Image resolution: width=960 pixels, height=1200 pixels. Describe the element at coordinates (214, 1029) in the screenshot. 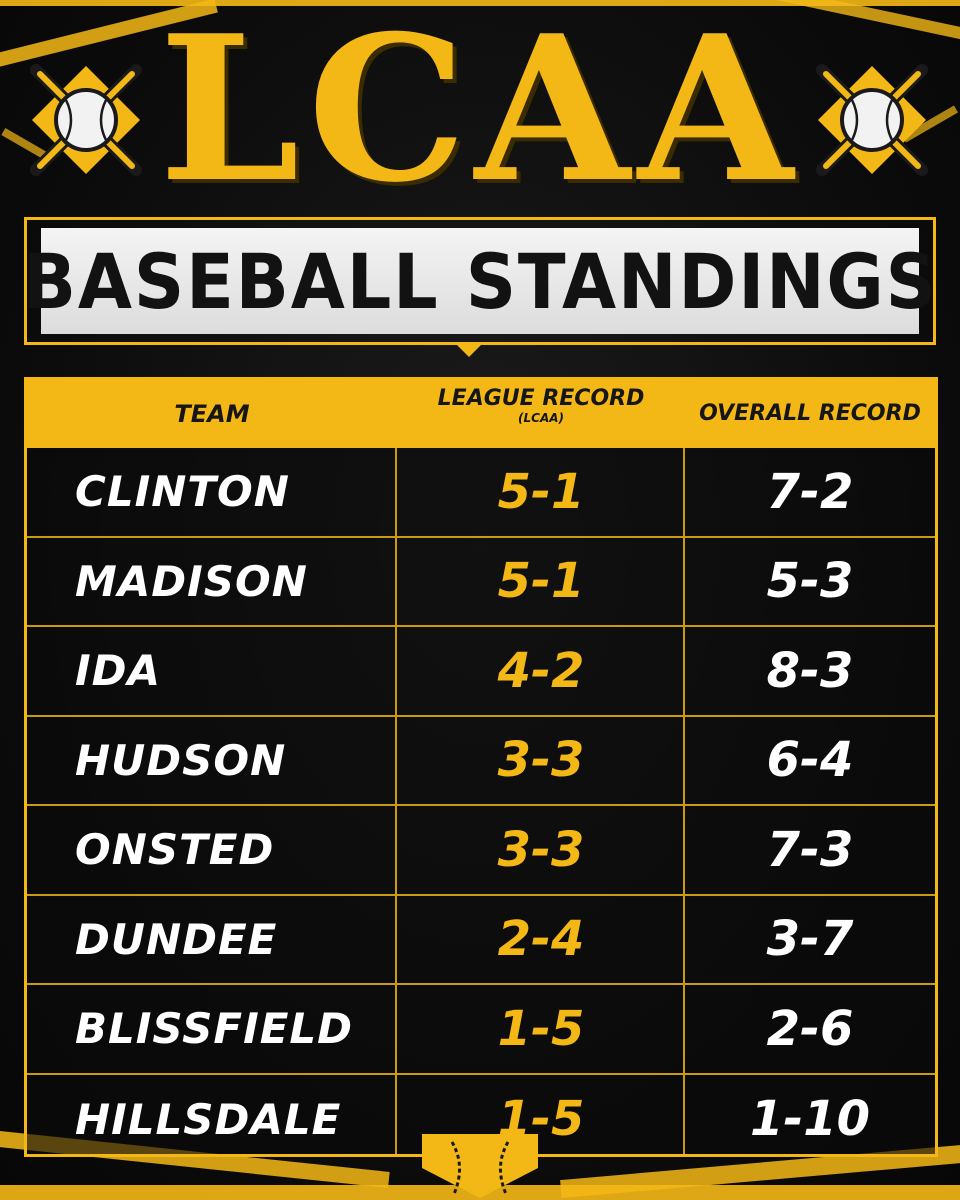

I see `team-name: BLISSFIELD` at that location.